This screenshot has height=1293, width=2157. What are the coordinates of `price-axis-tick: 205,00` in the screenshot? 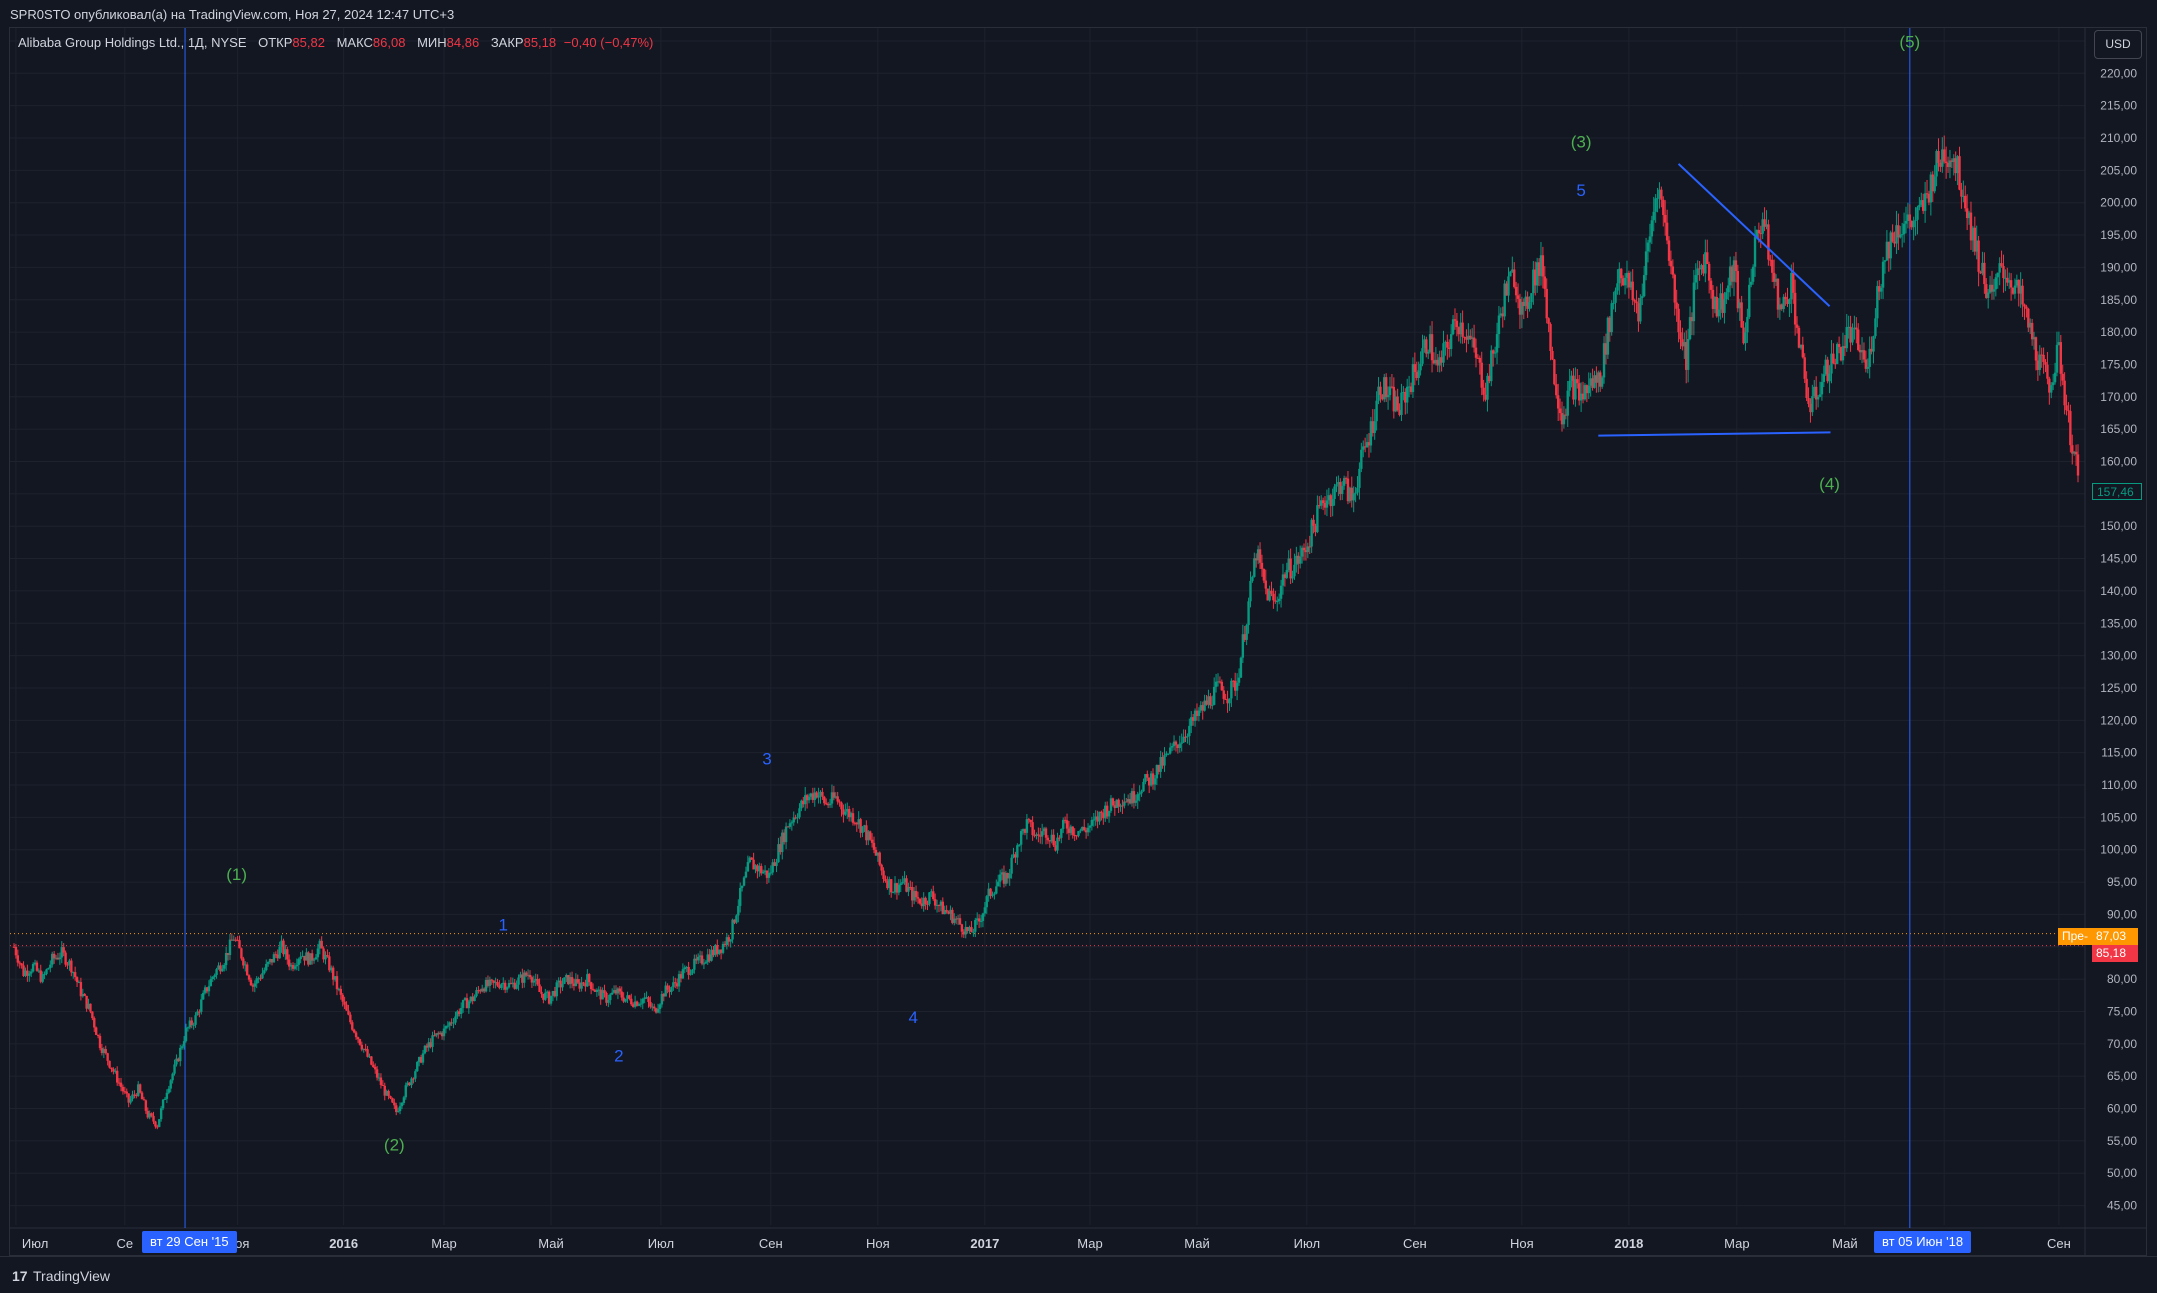 It's located at (2118, 170).